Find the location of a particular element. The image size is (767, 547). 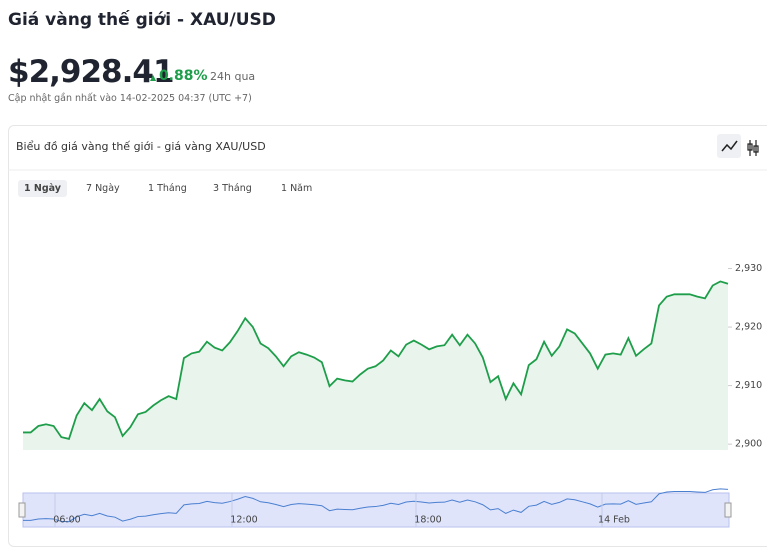

change-value: 0.88% is located at coordinates (183, 76).